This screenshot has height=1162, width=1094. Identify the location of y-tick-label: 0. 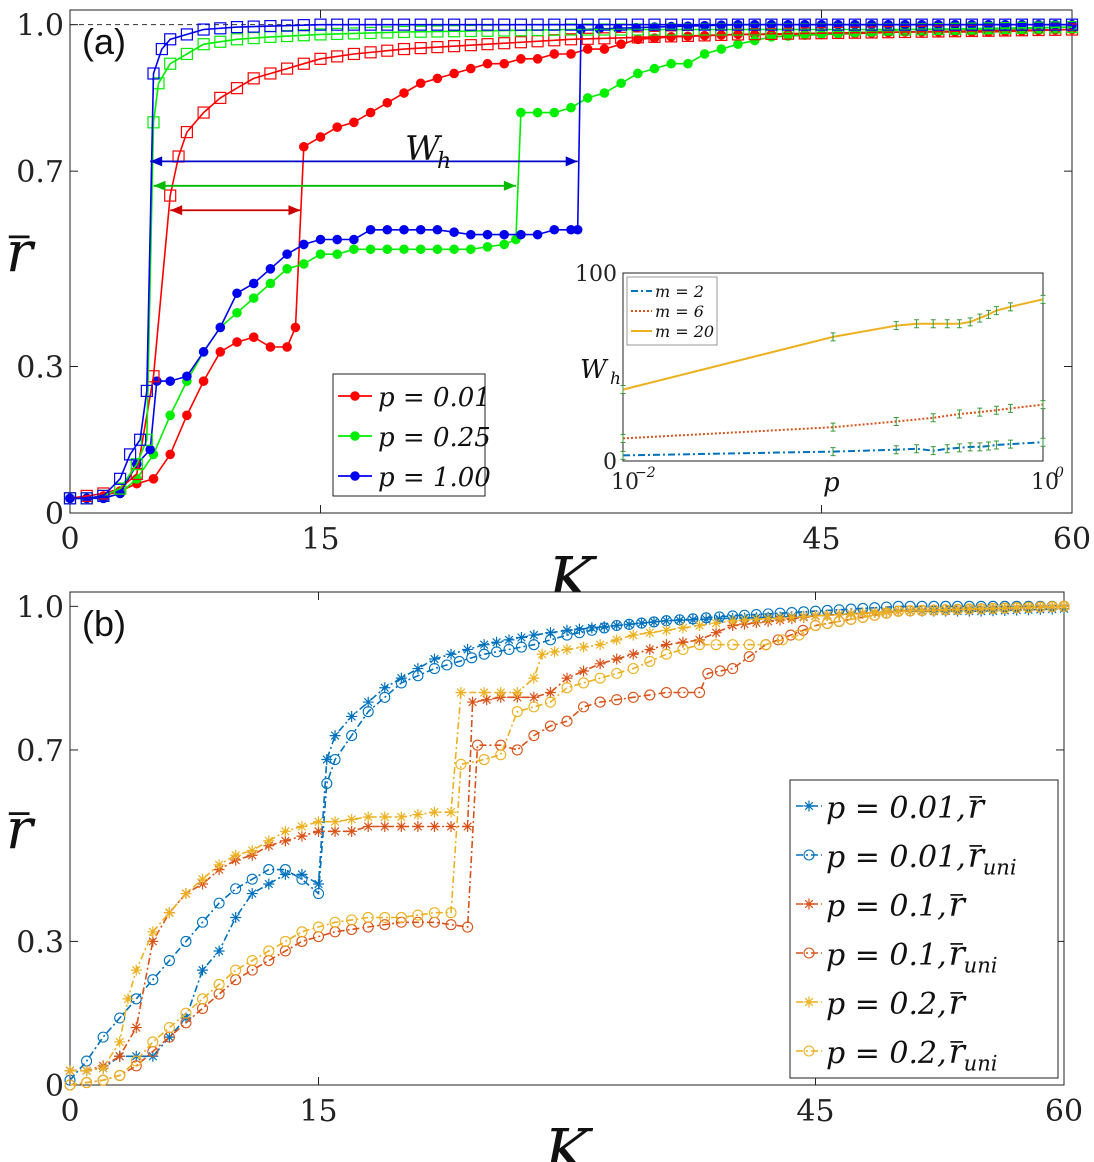
(54, 514).